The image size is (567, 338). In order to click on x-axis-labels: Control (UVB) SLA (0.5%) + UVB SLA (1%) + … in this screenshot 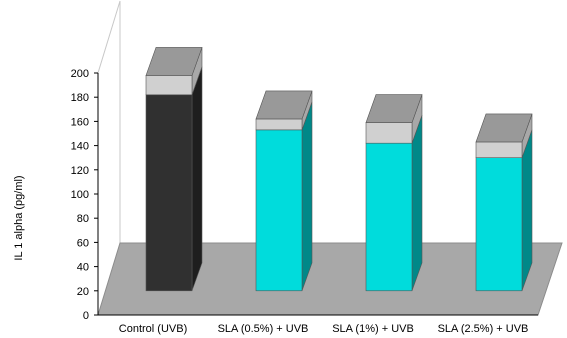, I will do `click(324, 329)`.